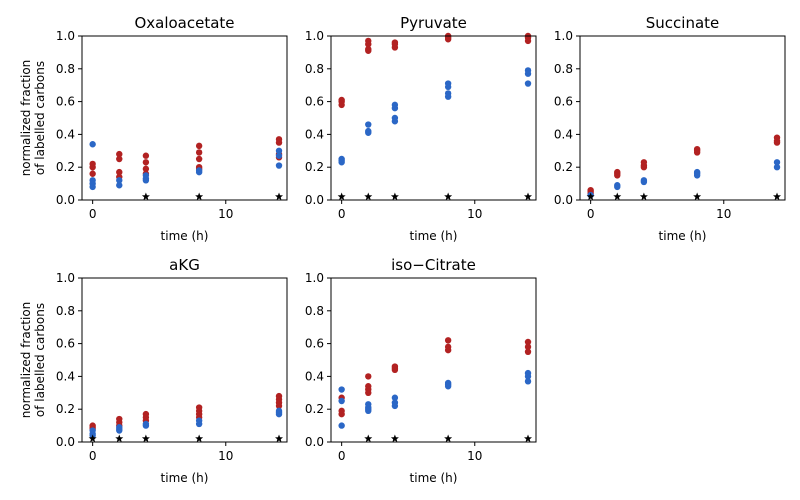 The width and height of the screenshot is (800, 500). Describe the element at coordinates (342, 456) in the screenshot. I see `x-tick-label: 0` at that location.